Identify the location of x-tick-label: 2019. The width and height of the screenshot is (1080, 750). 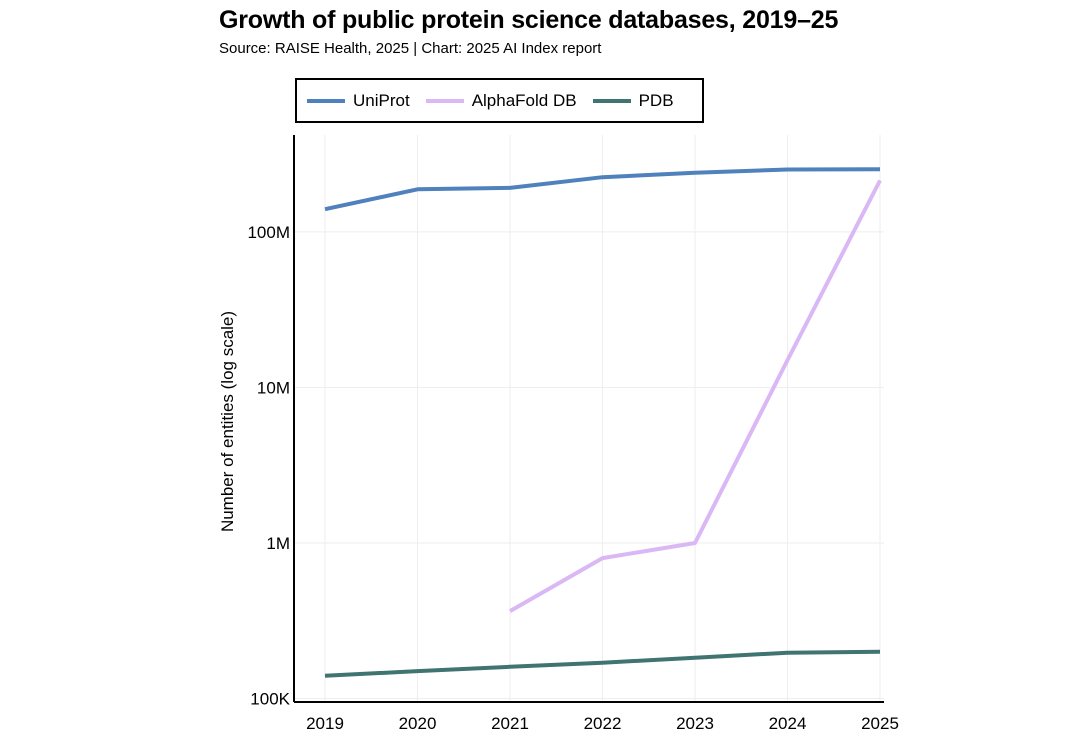
(325, 723).